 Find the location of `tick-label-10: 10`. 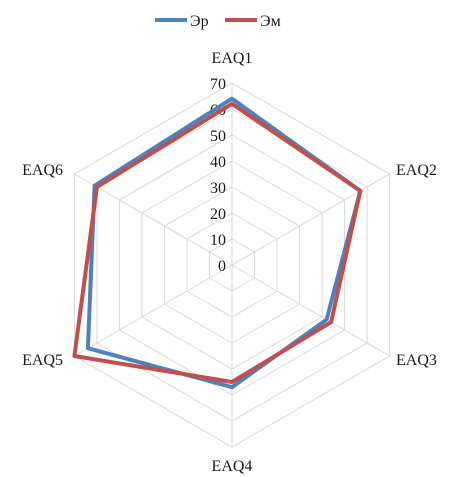

tick-label-10: 10 is located at coordinates (218, 240).